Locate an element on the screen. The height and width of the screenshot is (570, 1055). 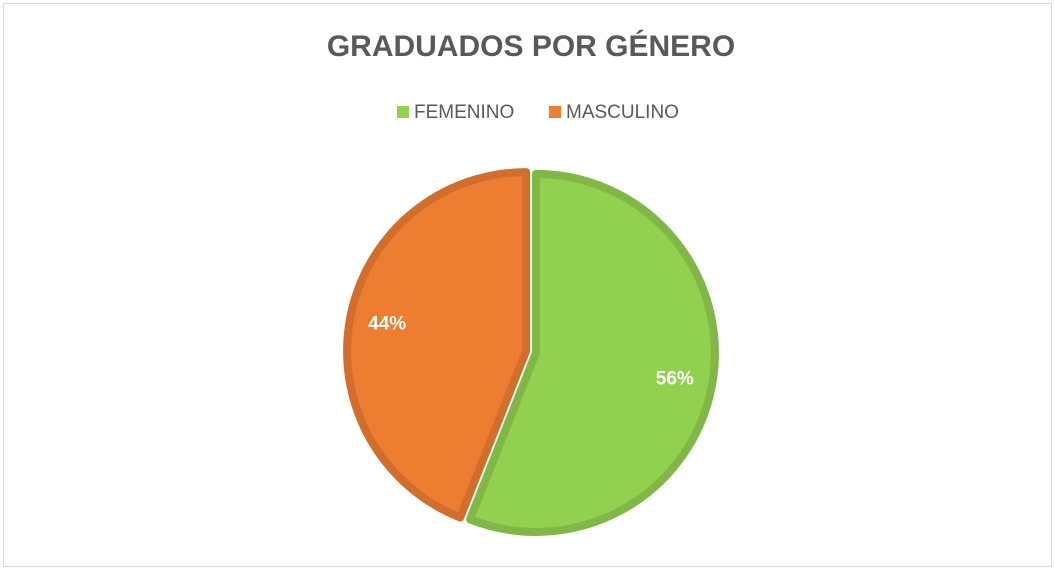
data-label: 56% is located at coordinates (675, 378).